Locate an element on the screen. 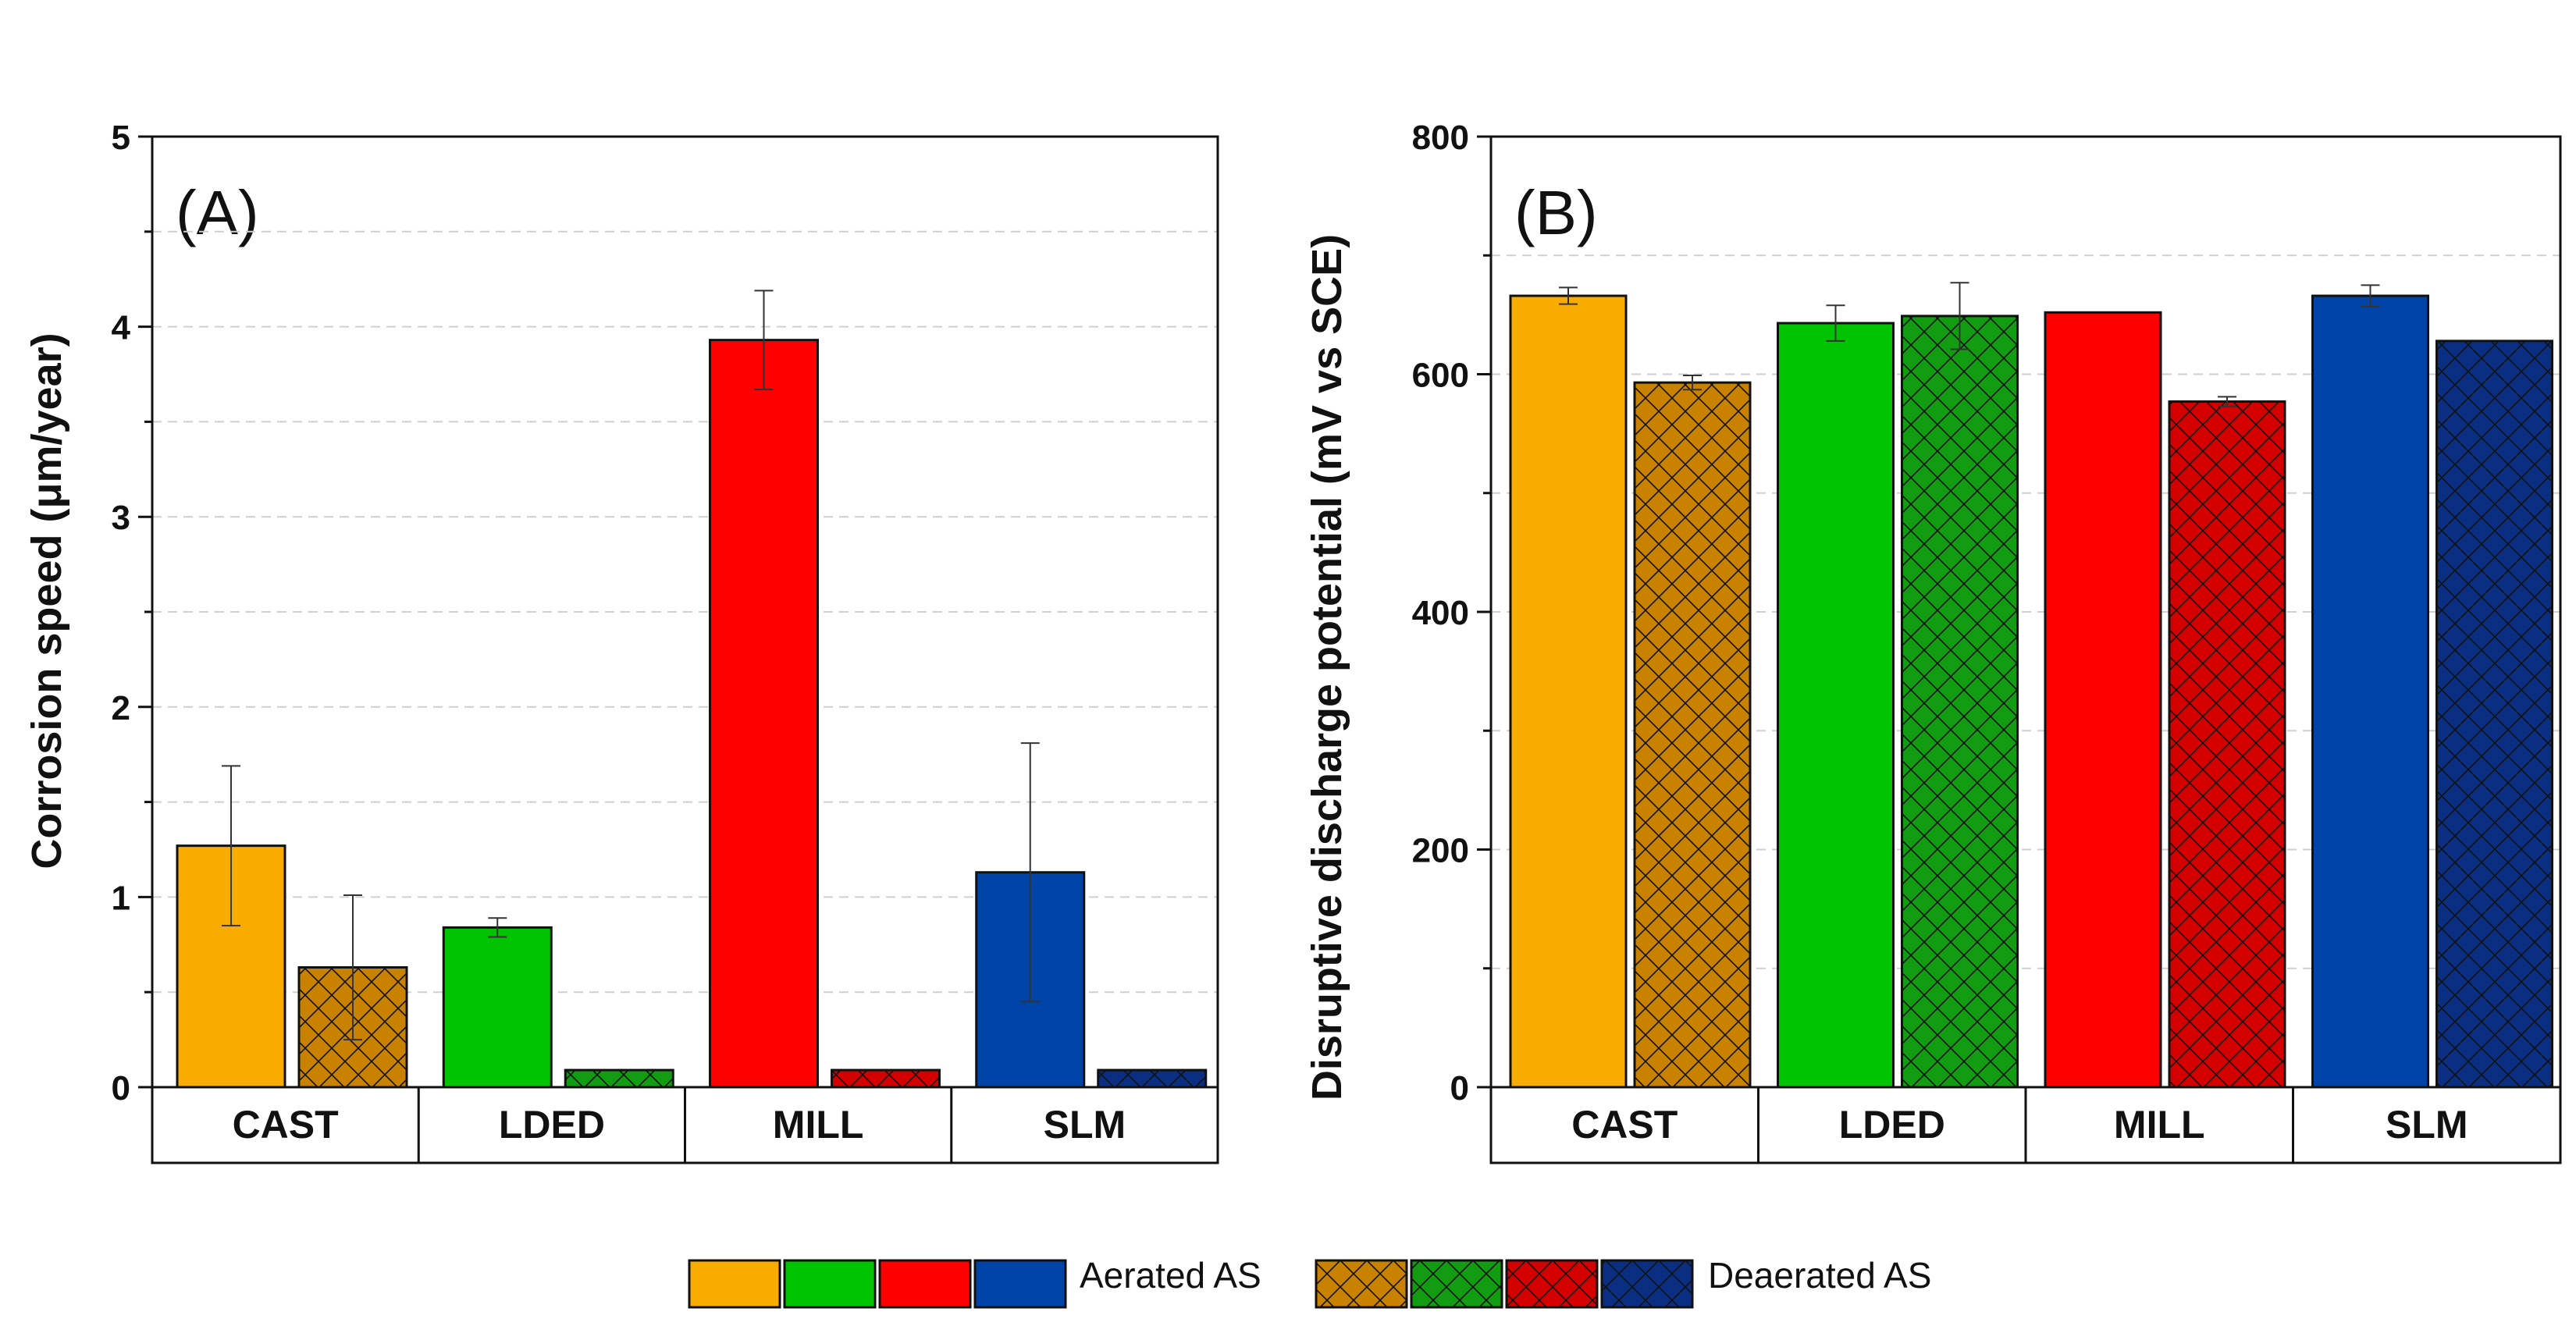 The width and height of the screenshot is (2576, 1326). y-tick-label: 2 is located at coordinates (121, 708).